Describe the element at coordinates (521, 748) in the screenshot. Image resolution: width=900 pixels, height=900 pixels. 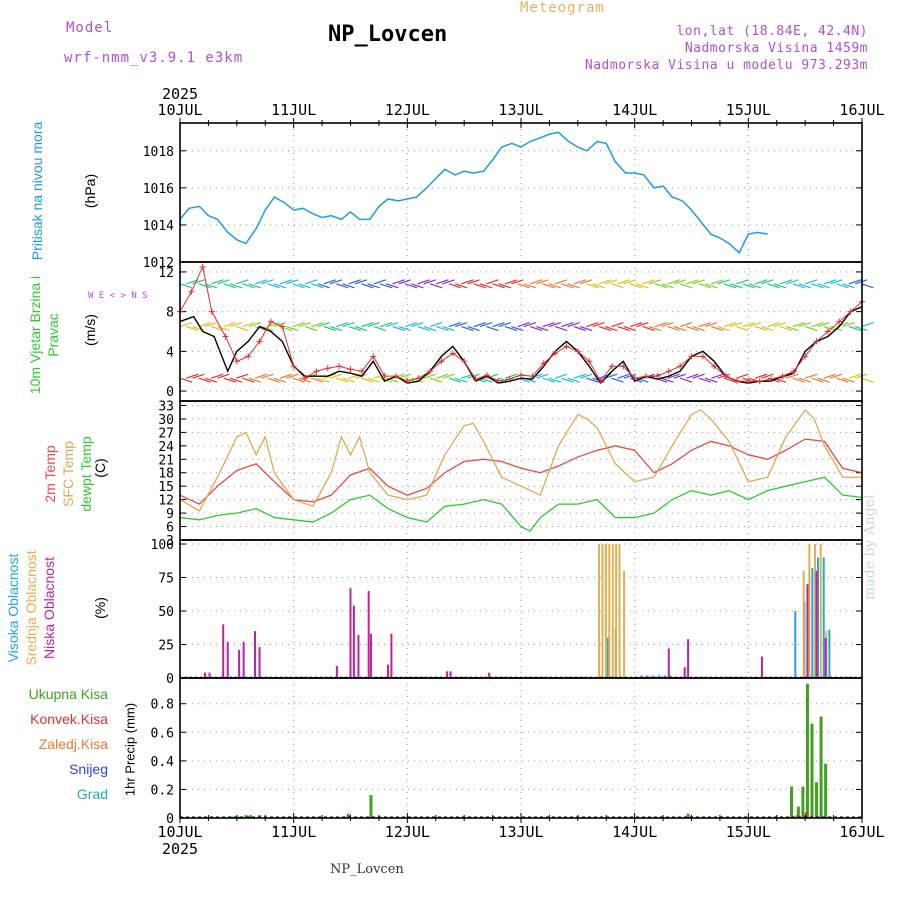
I see `panel-frame` at that location.